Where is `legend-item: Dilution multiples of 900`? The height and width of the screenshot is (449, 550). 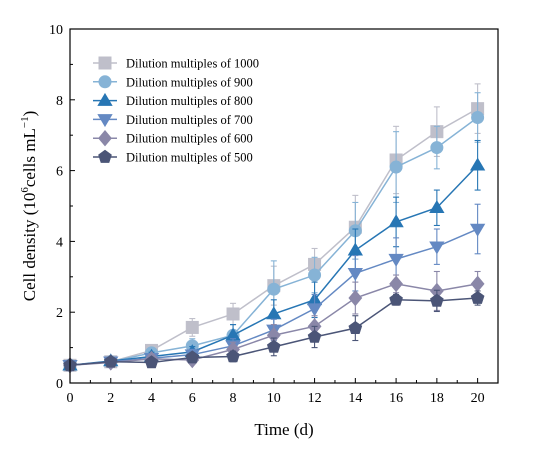 legend-item: Dilution multiples of 900 is located at coordinates (173, 82).